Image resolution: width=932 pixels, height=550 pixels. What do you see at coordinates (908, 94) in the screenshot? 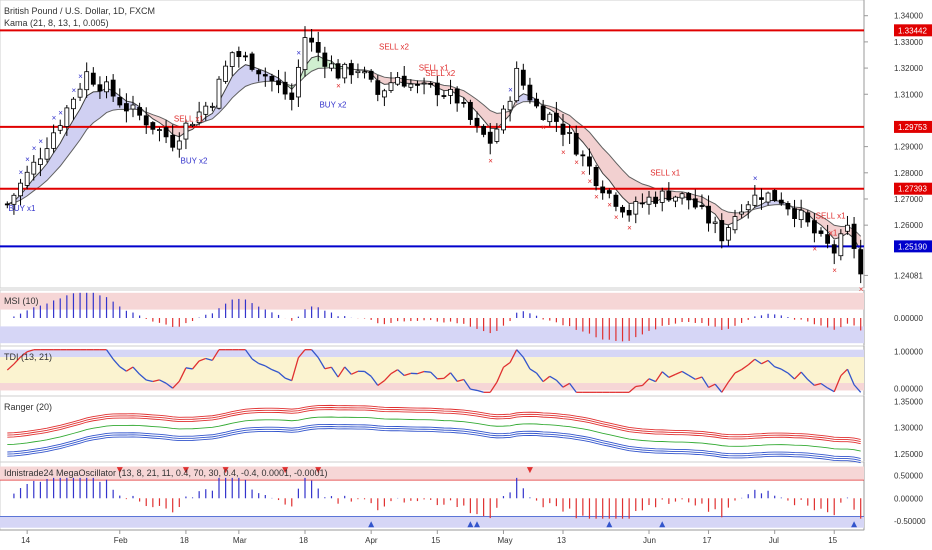
I see `price-tick-label: 1.31000` at bounding box center [908, 94].